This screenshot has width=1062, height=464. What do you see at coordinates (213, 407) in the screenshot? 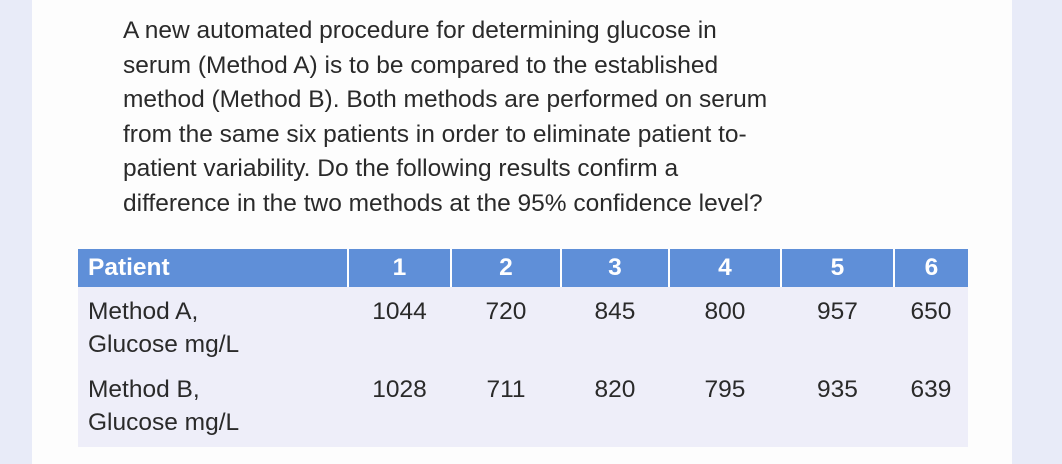
I see `row-label-method-b: Method B, Glucose mg/L` at bounding box center [213, 407].